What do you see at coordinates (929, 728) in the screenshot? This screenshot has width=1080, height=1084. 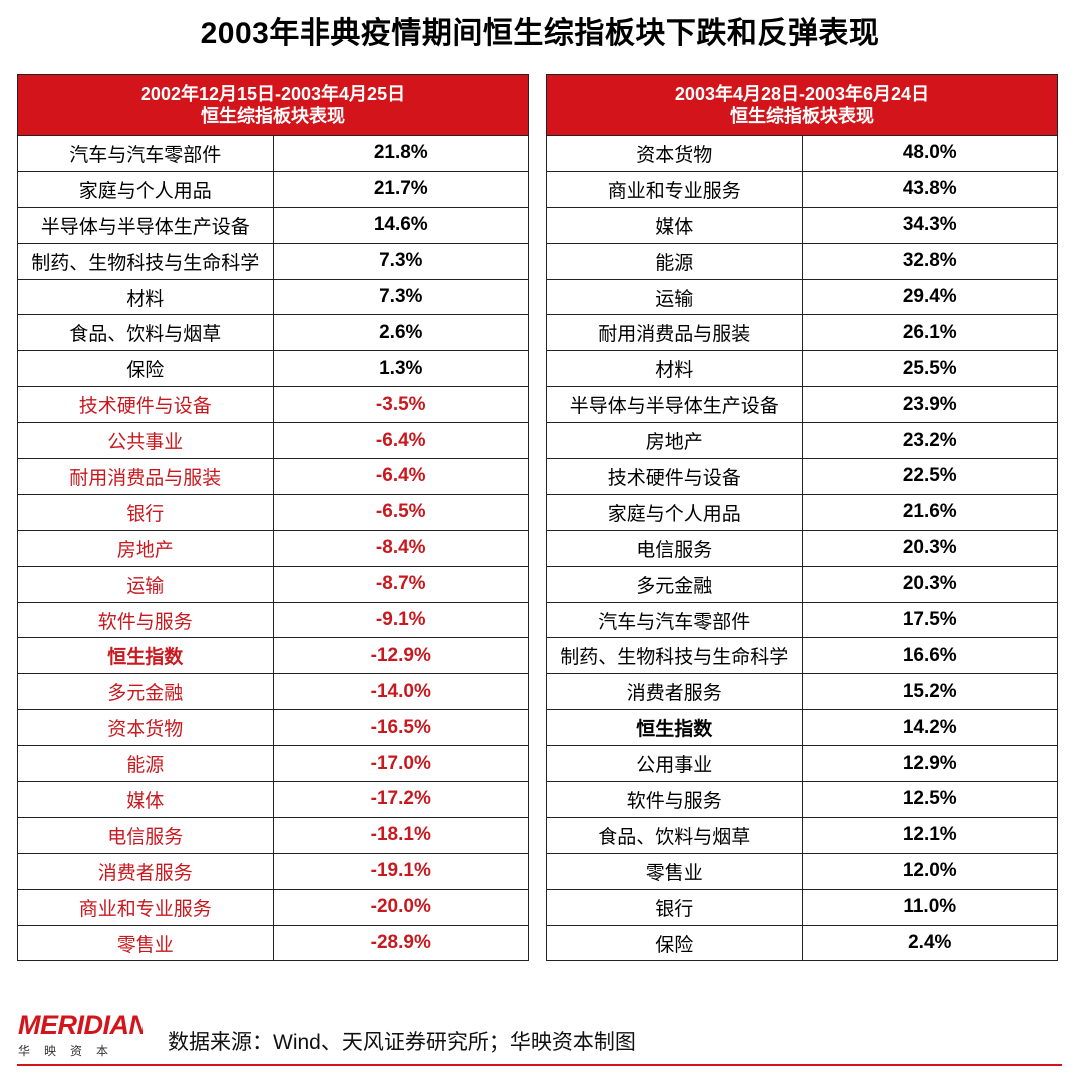 I see `sector-return: 14.2%` at bounding box center [929, 728].